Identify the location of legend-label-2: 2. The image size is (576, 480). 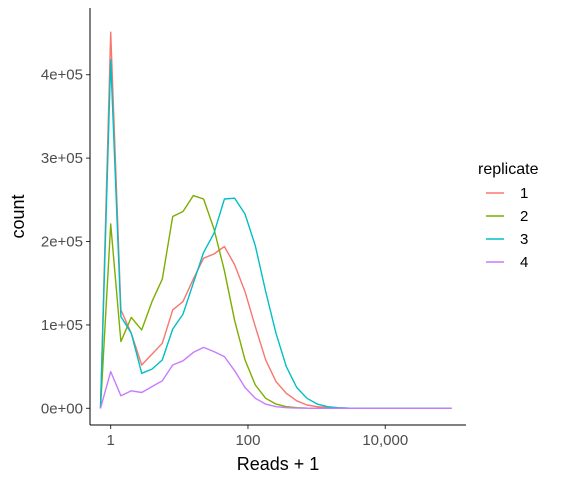
(524, 216).